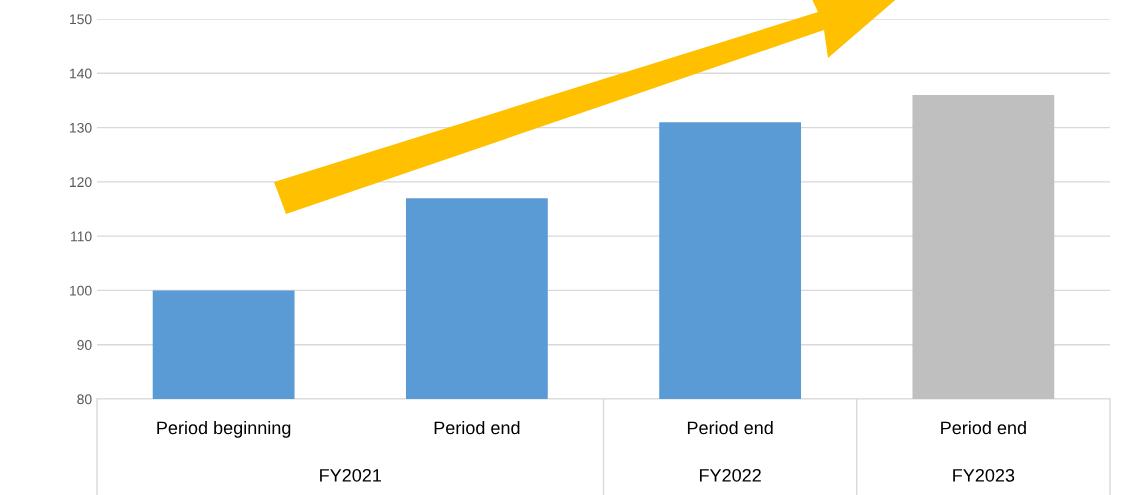  I want to click on y-tick-label: 100, so click(81, 290).